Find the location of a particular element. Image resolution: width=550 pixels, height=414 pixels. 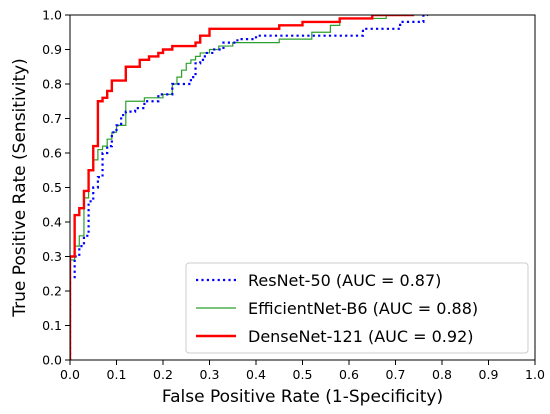

x-tick-label: 0.6 is located at coordinates (349, 374).